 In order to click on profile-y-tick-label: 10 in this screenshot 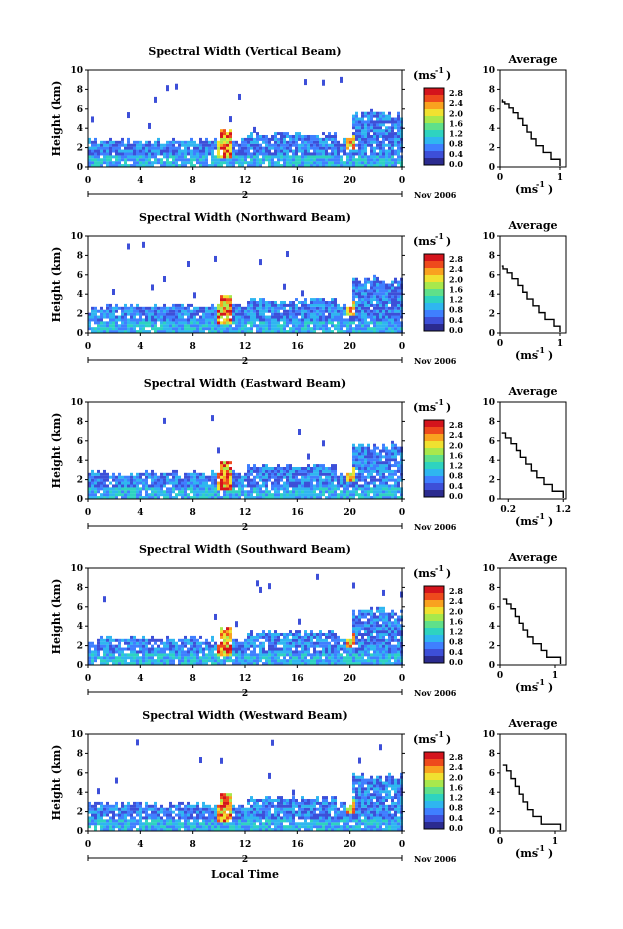, I will do `click(488, 569)`.